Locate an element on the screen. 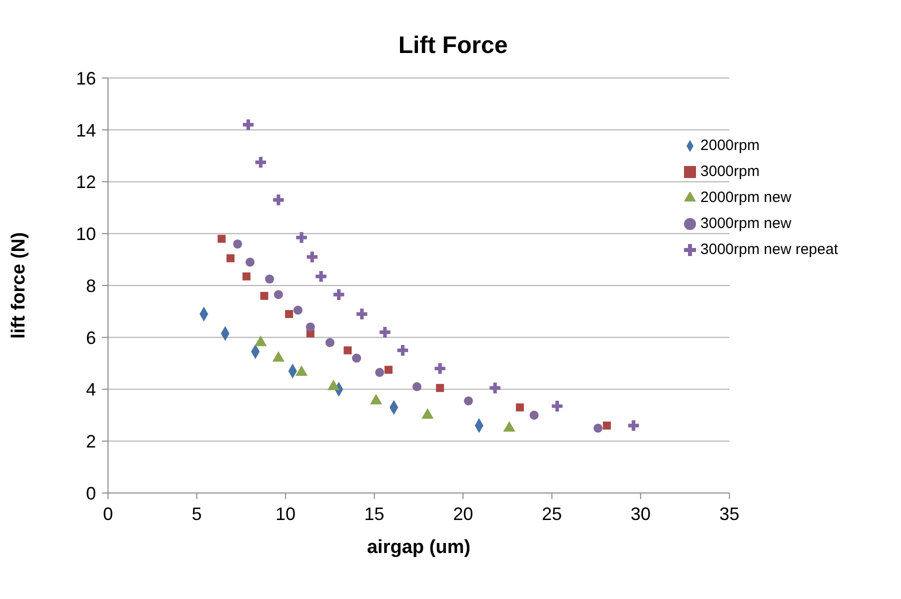 This screenshot has width=901, height=599. x-tick-label: 35 is located at coordinates (729, 514).